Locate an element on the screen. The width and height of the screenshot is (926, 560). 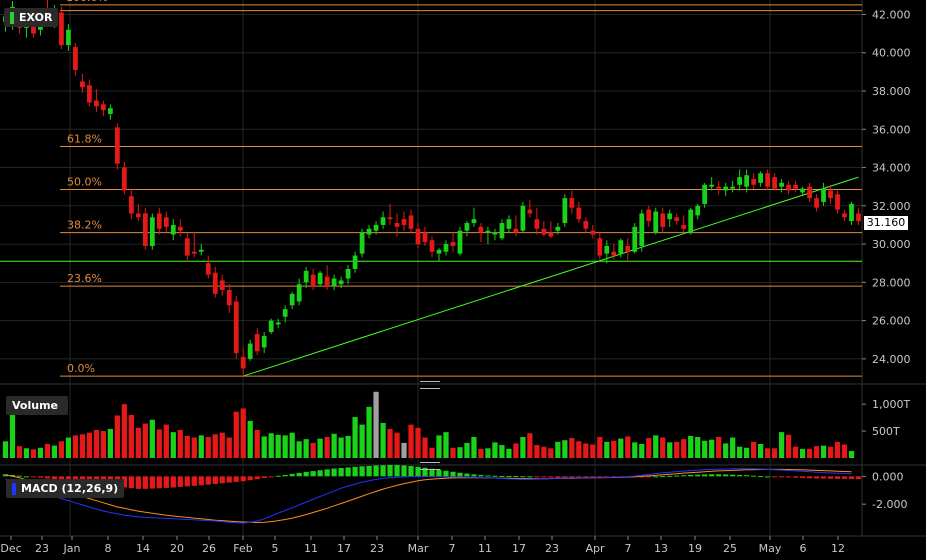
price-tick-label: 36.000 is located at coordinates (891, 129).